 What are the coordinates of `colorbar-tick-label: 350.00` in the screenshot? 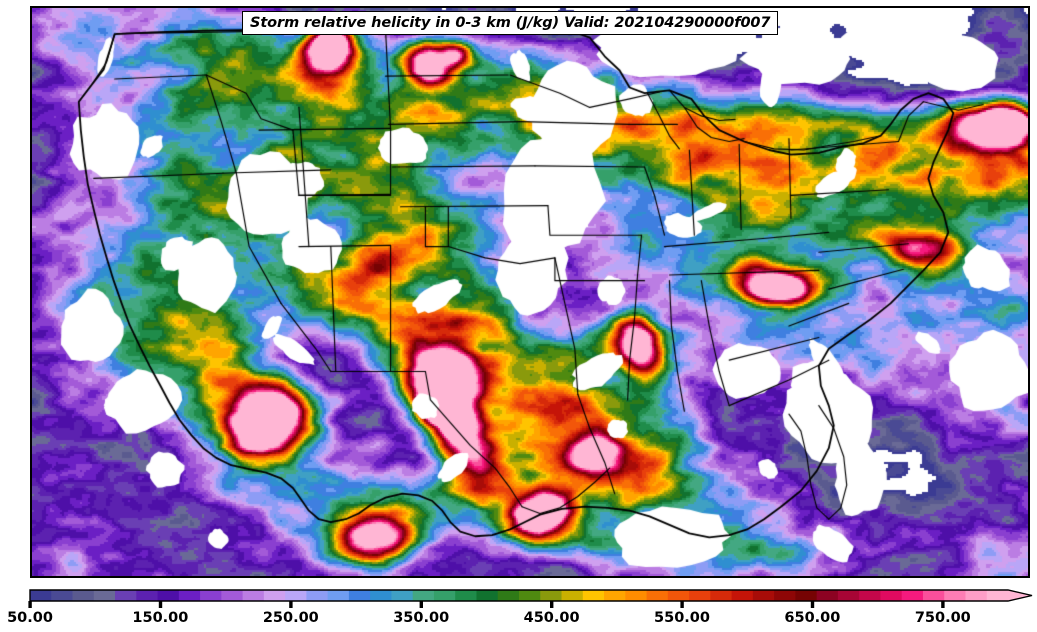 It's located at (421, 618).